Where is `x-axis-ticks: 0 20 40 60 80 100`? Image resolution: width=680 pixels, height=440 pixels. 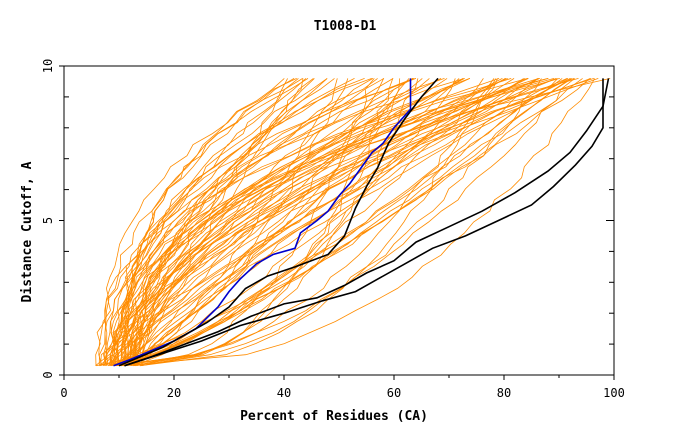 x-axis-ticks: 0 20 40 60 80 100 is located at coordinates (342, 387).